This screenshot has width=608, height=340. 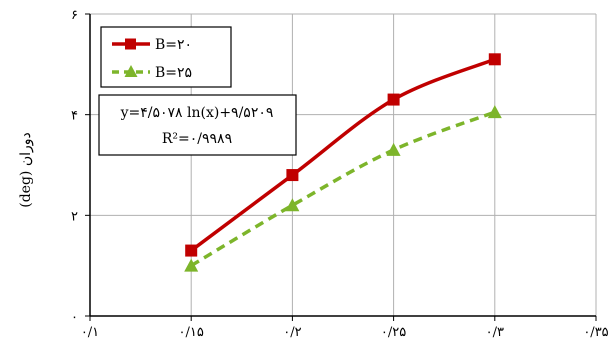 I want to click on legend-marker-b25, so click(x=131, y=71).